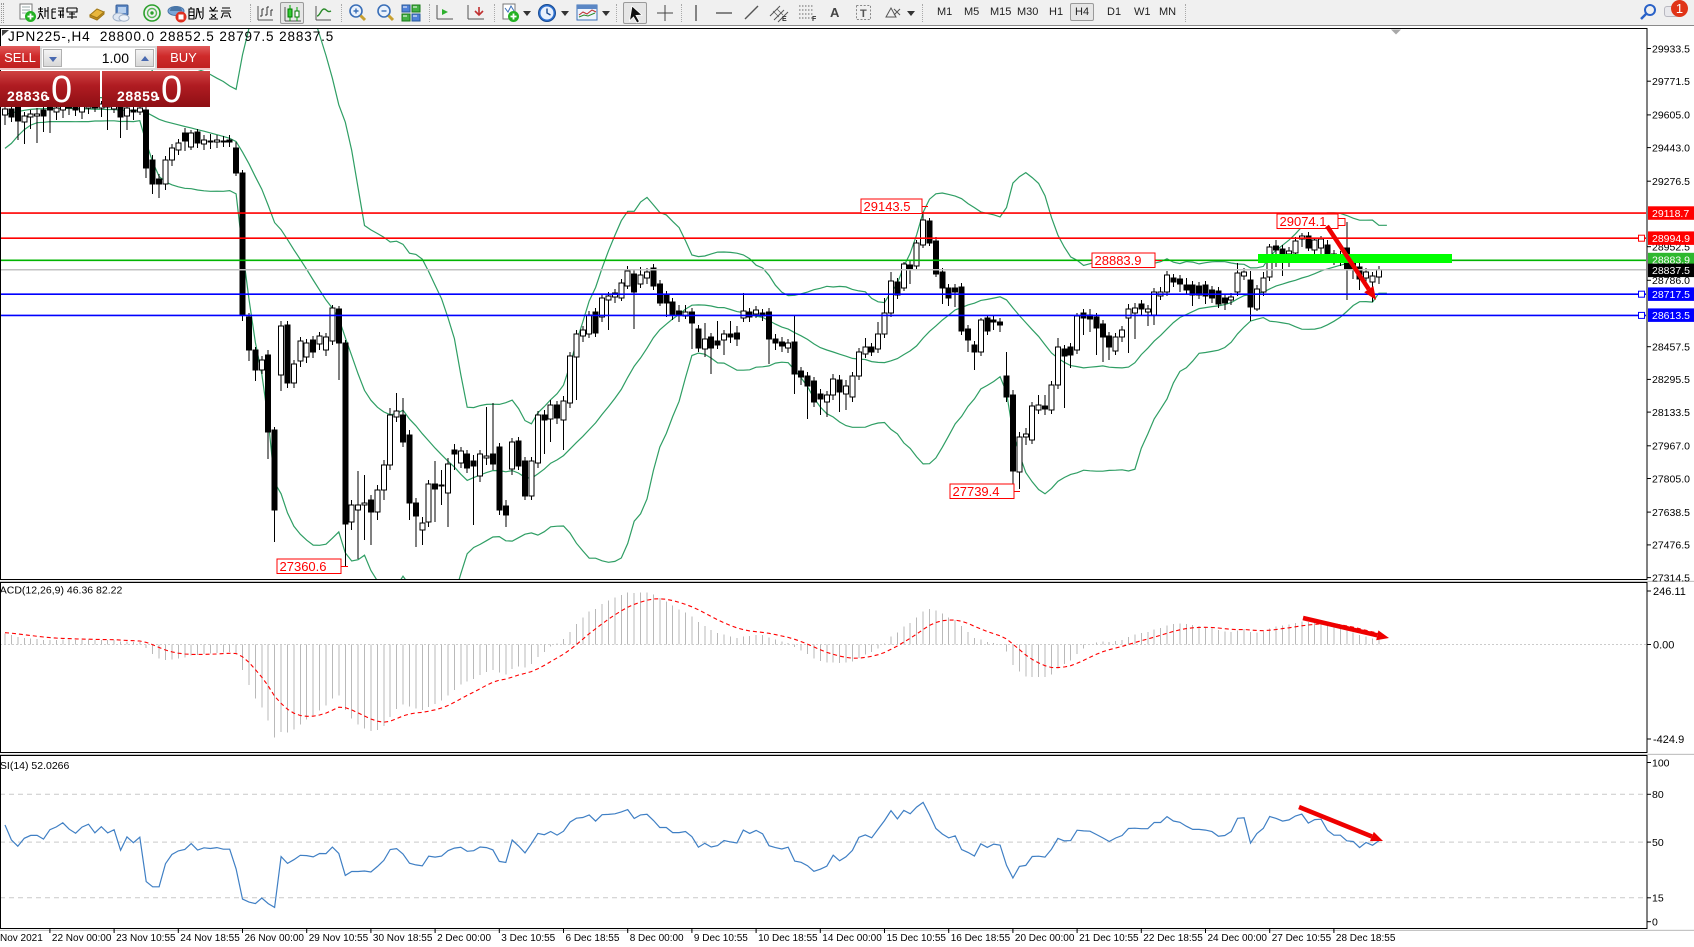 The width and height of the screenshot is (1694, 947). I want to click on svg-text: 26 Nov 00:00, so click(275, 938).